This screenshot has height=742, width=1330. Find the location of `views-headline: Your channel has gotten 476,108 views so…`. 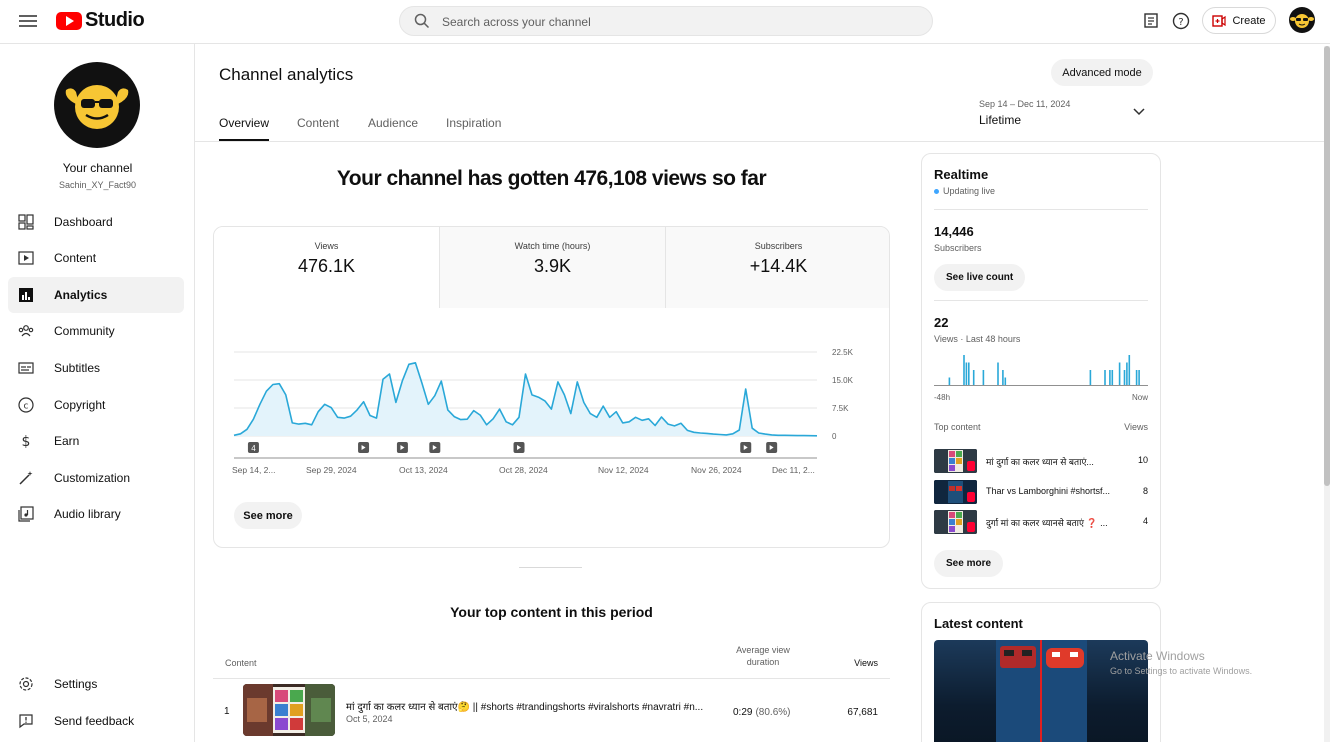

views-headline: Your channel has gotten 476,108 views so… is located at coordinates (551, 178).